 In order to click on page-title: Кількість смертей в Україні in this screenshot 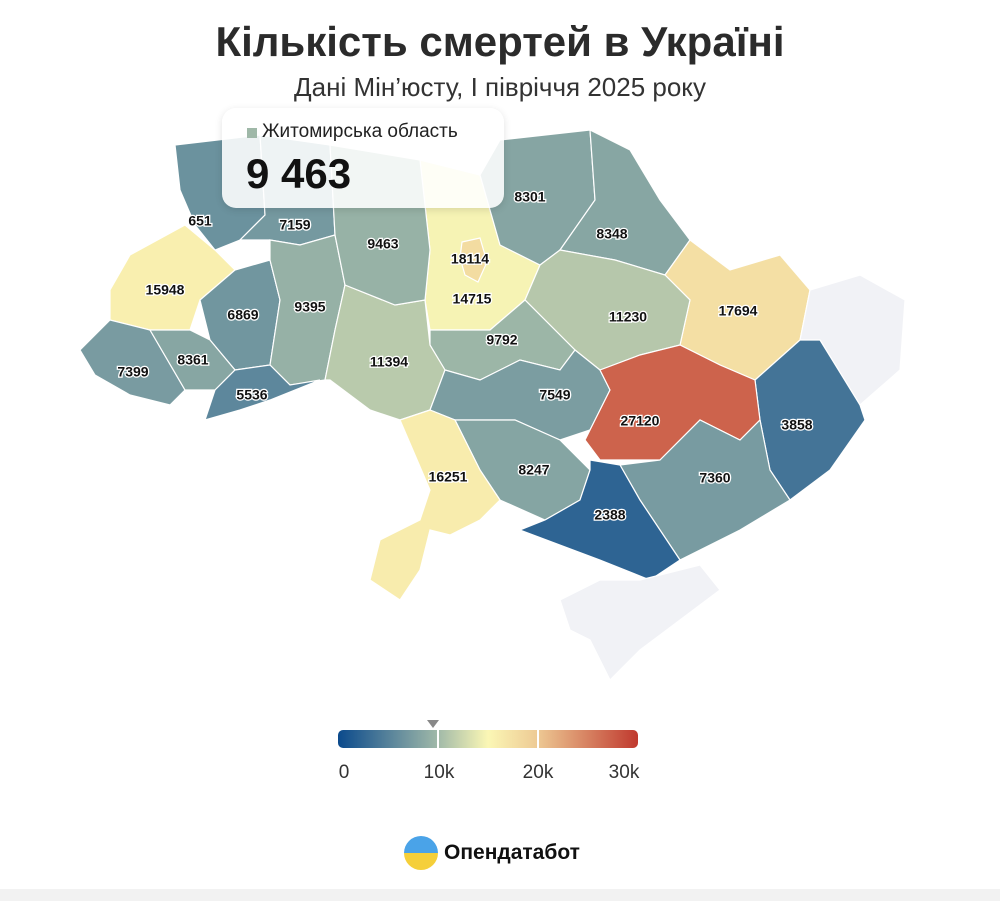, I will do `click(500, 41)`.